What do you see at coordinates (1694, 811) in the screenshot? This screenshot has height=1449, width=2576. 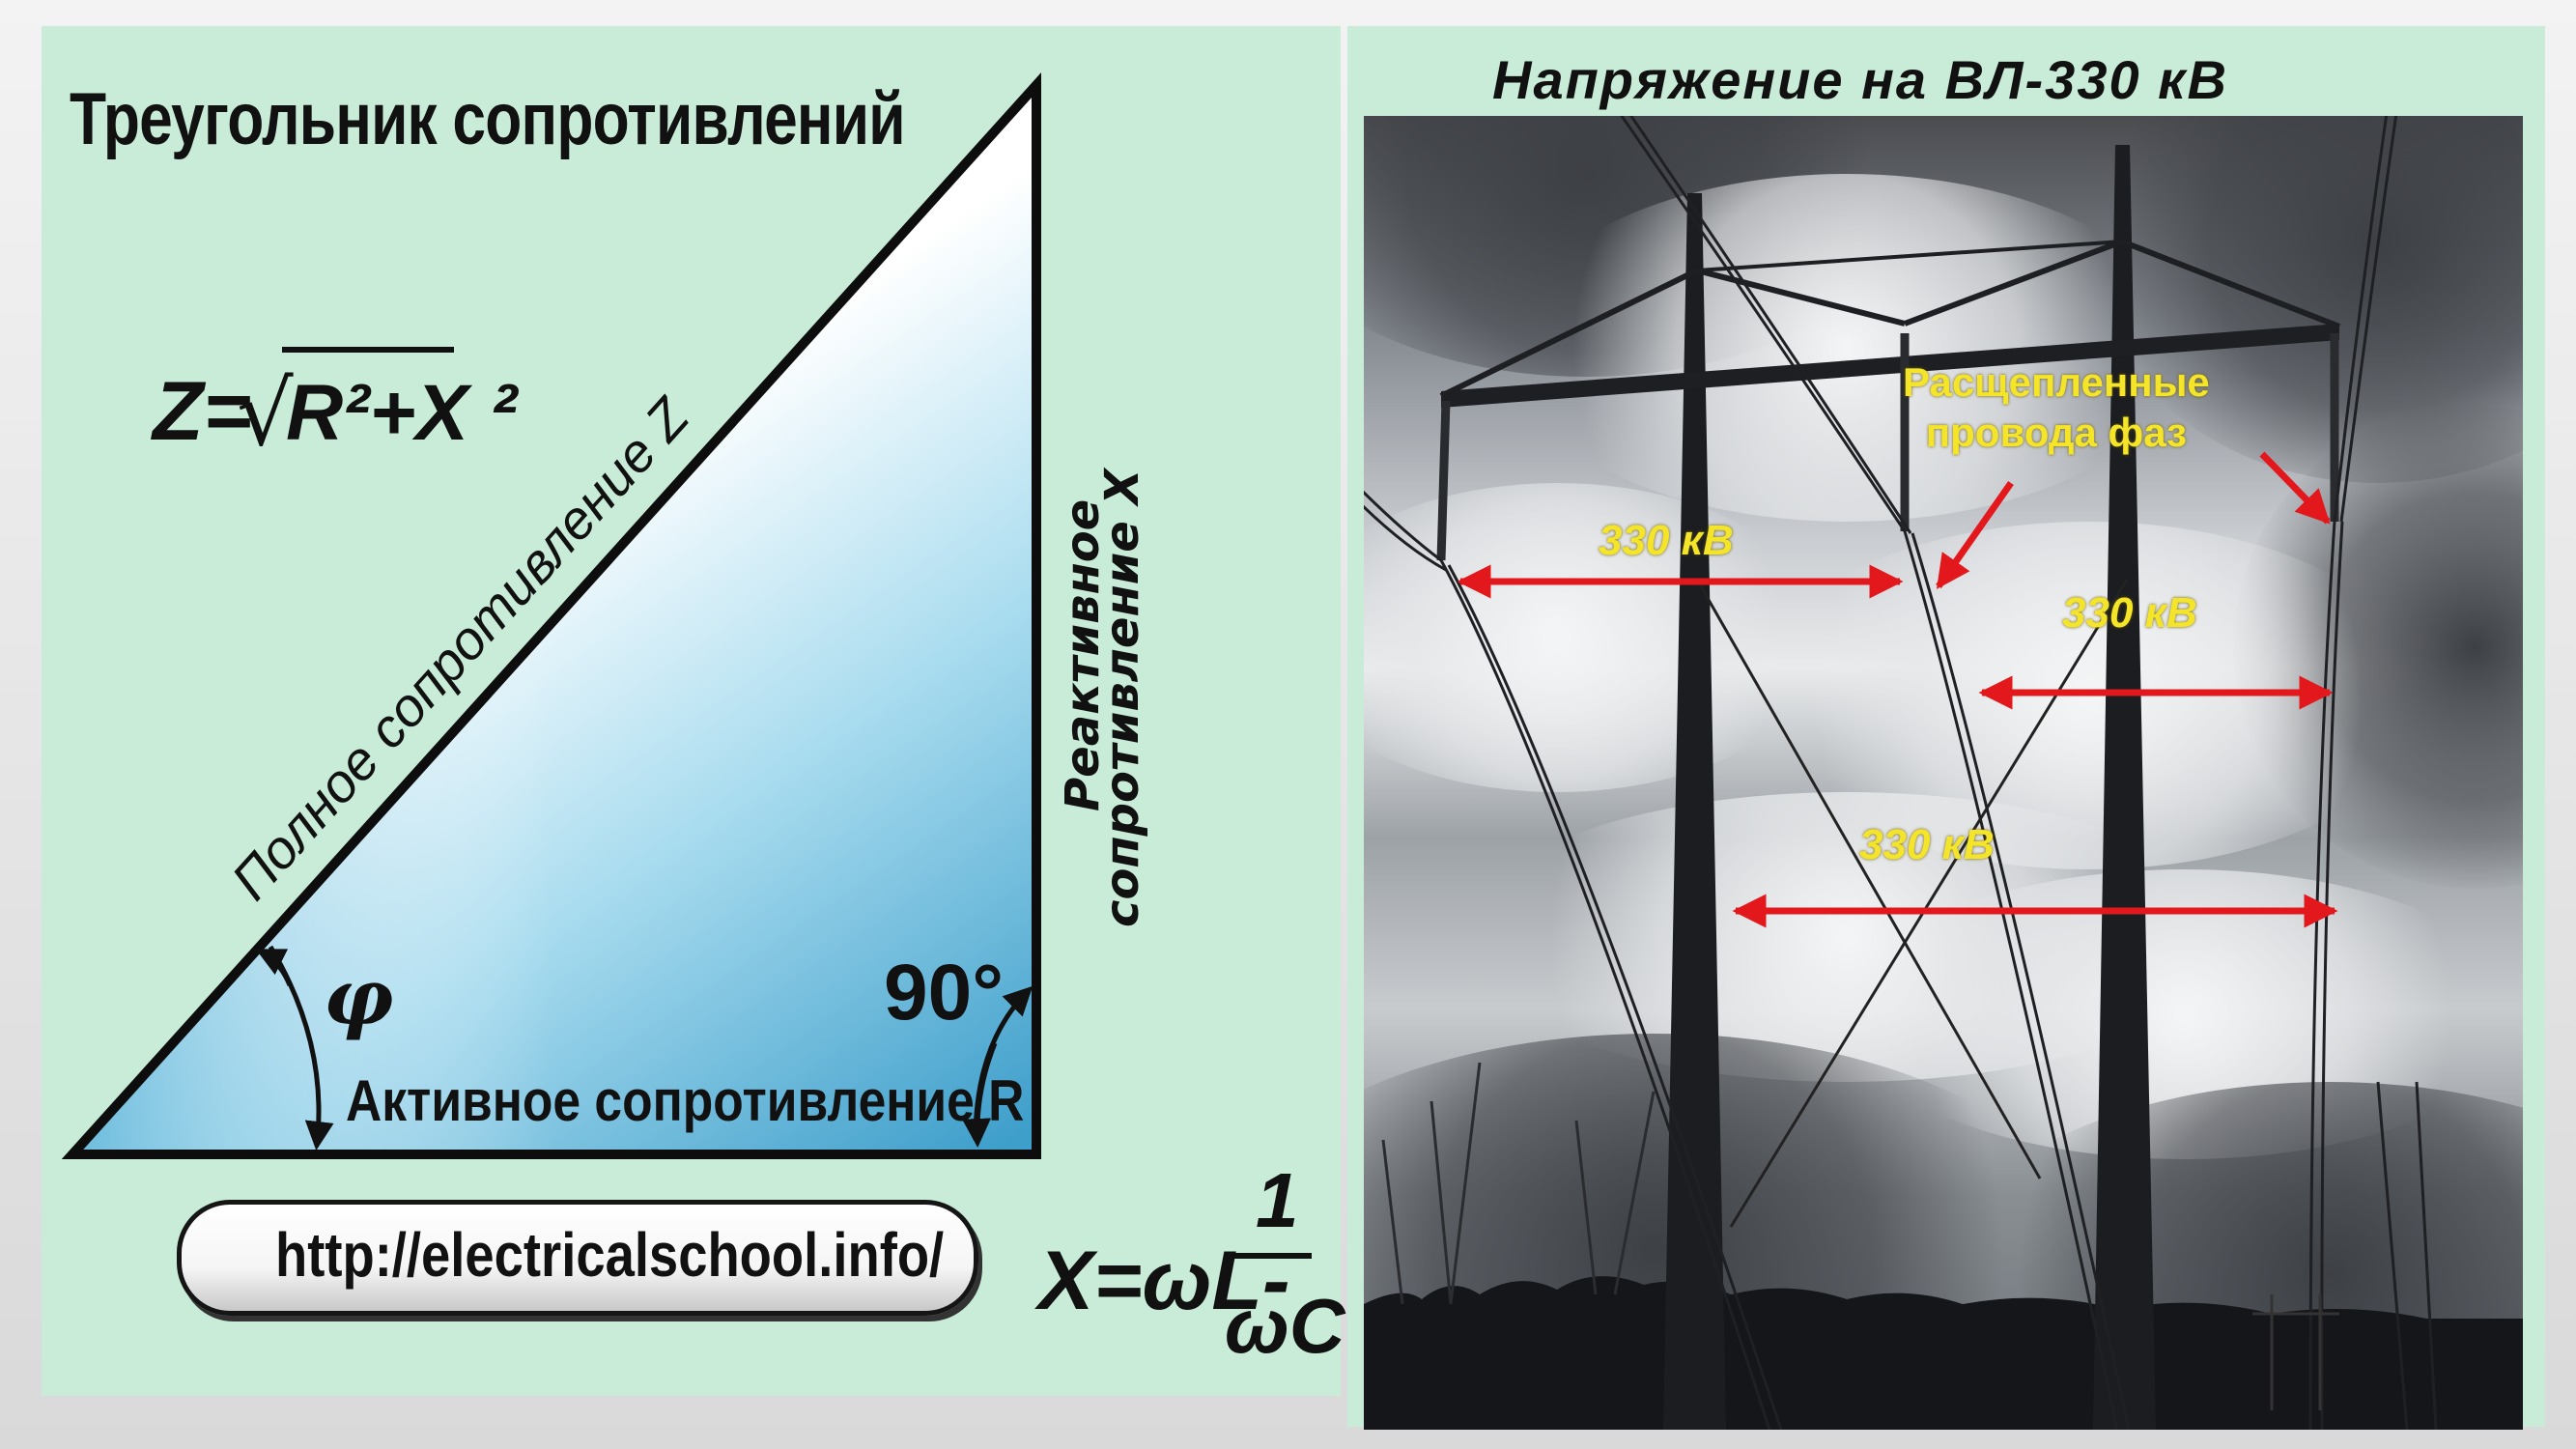 I see `left-tower-pole` at bounding box center [1694, 811].